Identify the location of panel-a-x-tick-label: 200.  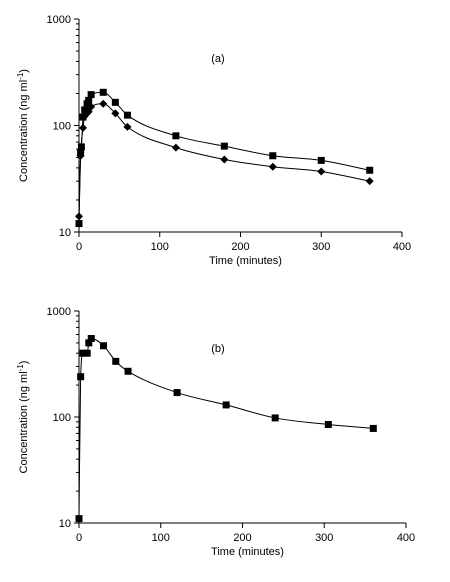
(240, 247).